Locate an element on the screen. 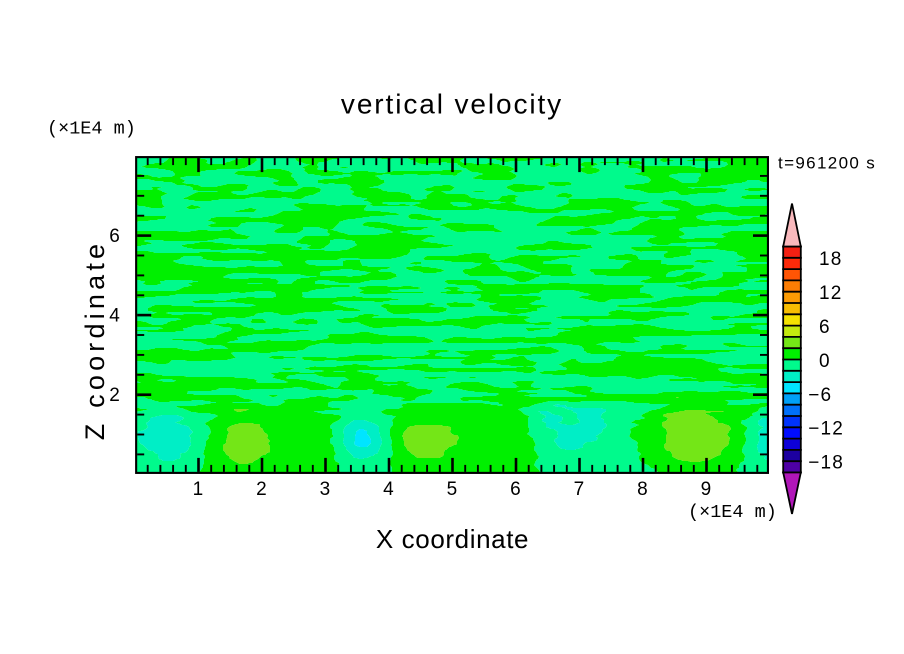 Image resolution: width=904 pixels, height=654 pixels. svg-text: 9 is located at coordinates (707, 489).